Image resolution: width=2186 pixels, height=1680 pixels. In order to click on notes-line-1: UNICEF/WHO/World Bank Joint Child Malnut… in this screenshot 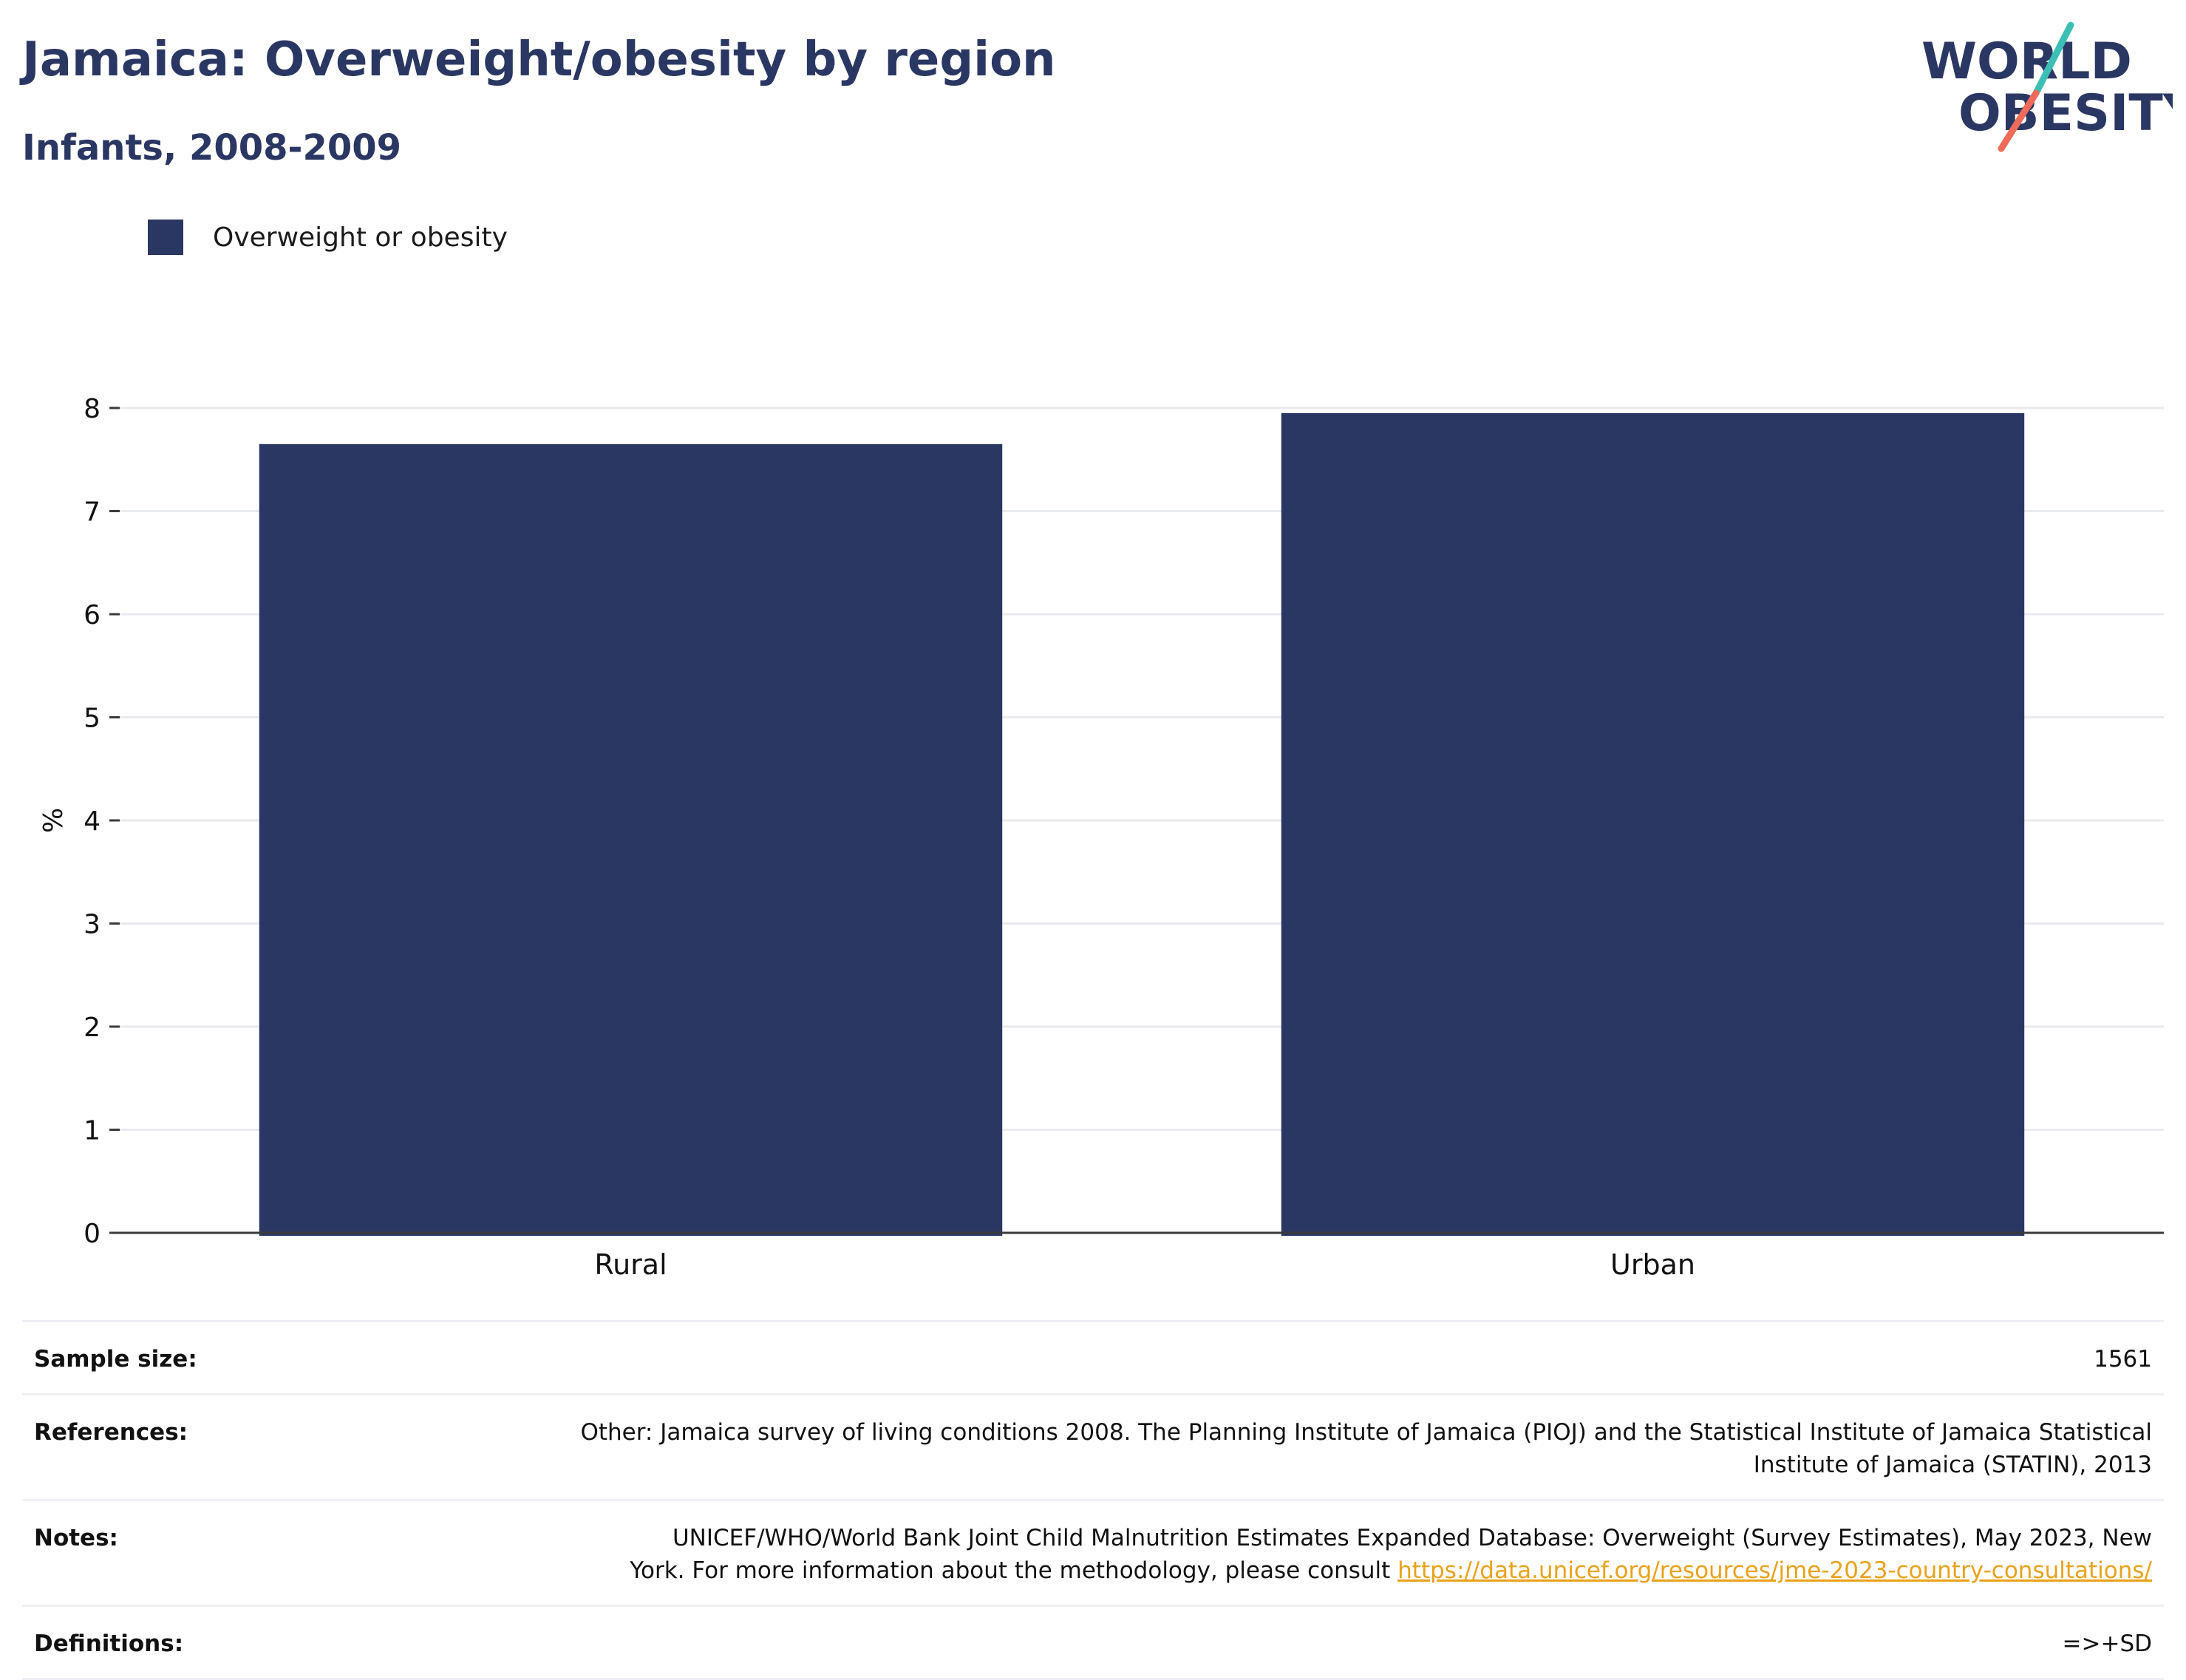, I will do `click(1412, 1538)`.